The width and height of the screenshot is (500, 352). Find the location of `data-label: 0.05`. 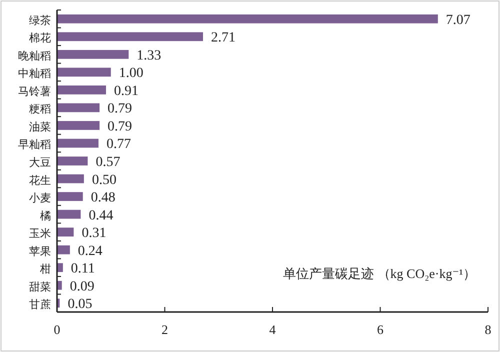

data-label: 0.05 is located at coordinates (80, 304).